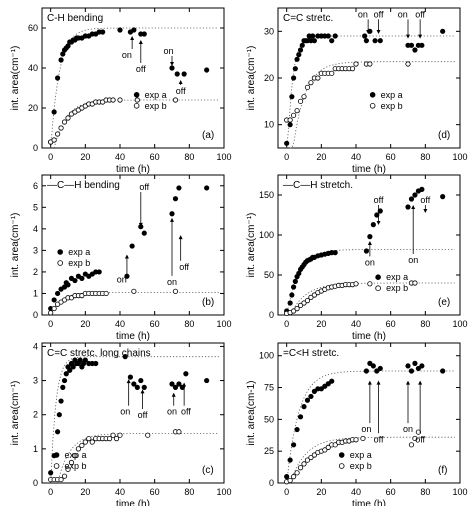 The height and width of the screenshot is (506, 474). Describe the element at coordinates (444, 135) in the screenshot. I see `panel-label: (d)` at that location.